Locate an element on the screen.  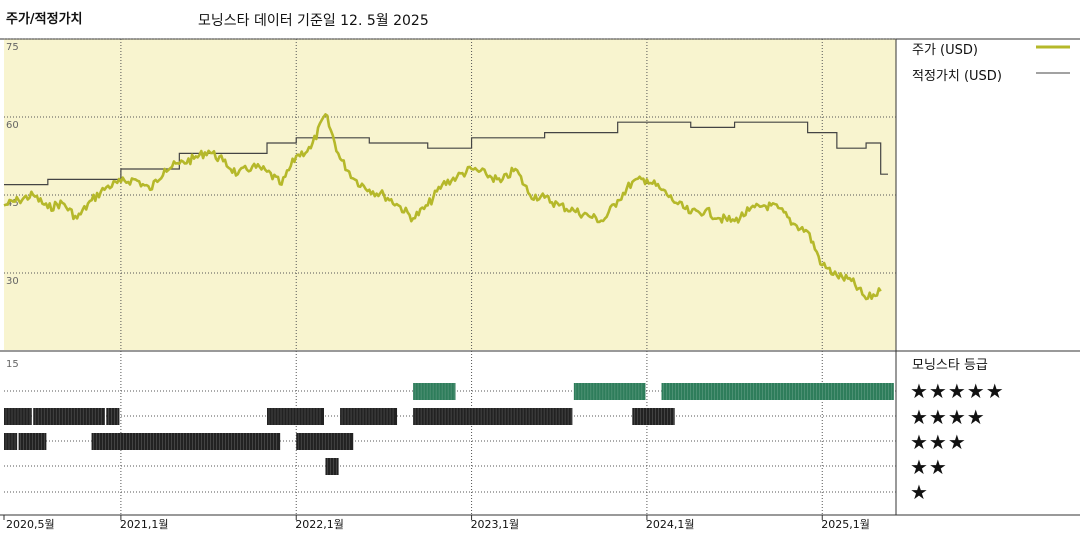
y-tick-label: 60 is located at coordinates (12, 125).